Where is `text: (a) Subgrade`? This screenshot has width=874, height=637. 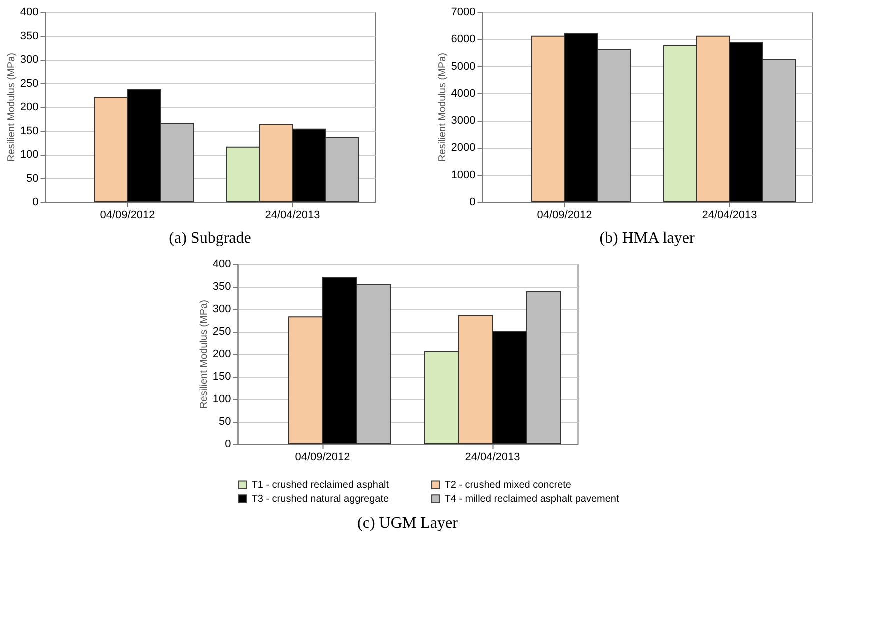
text: (a) Subgrade is located at coordinates (210, 238).